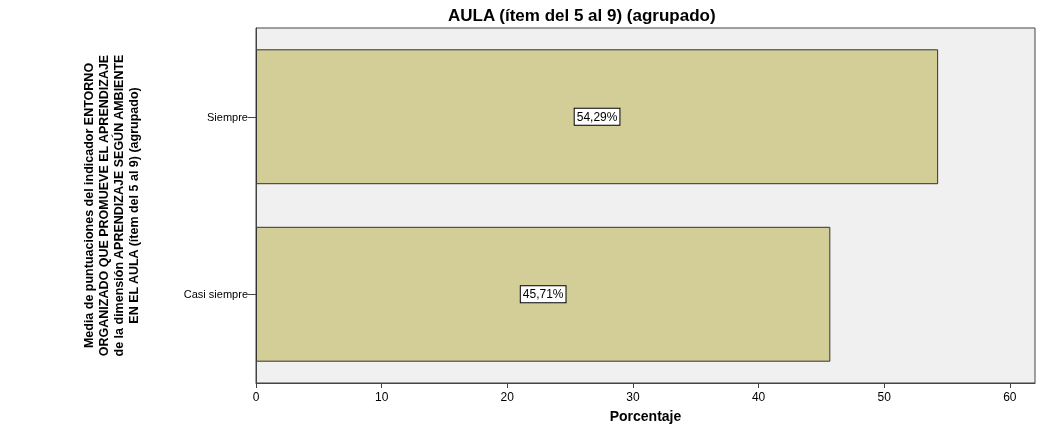 The width and height of the screenshot is (1050, 433). I want to click on x-tick-label: 50, so click(884, 397).